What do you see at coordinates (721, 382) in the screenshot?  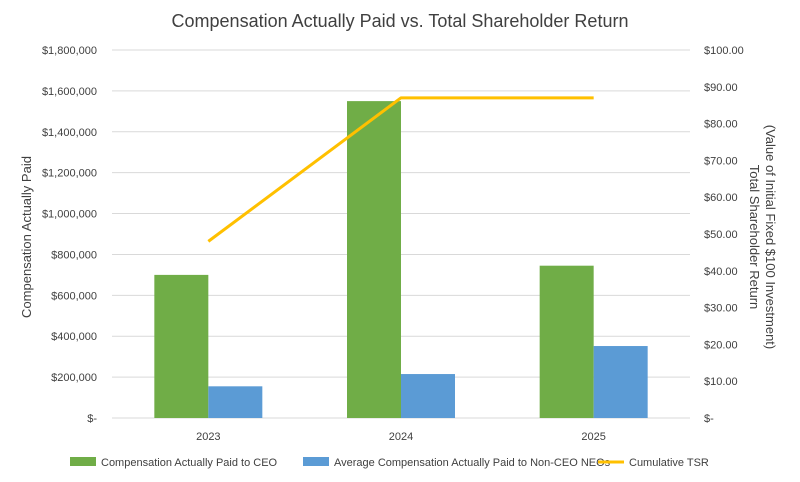 I see `right-tick-label: $10.00` at bounding box center [721, 382].